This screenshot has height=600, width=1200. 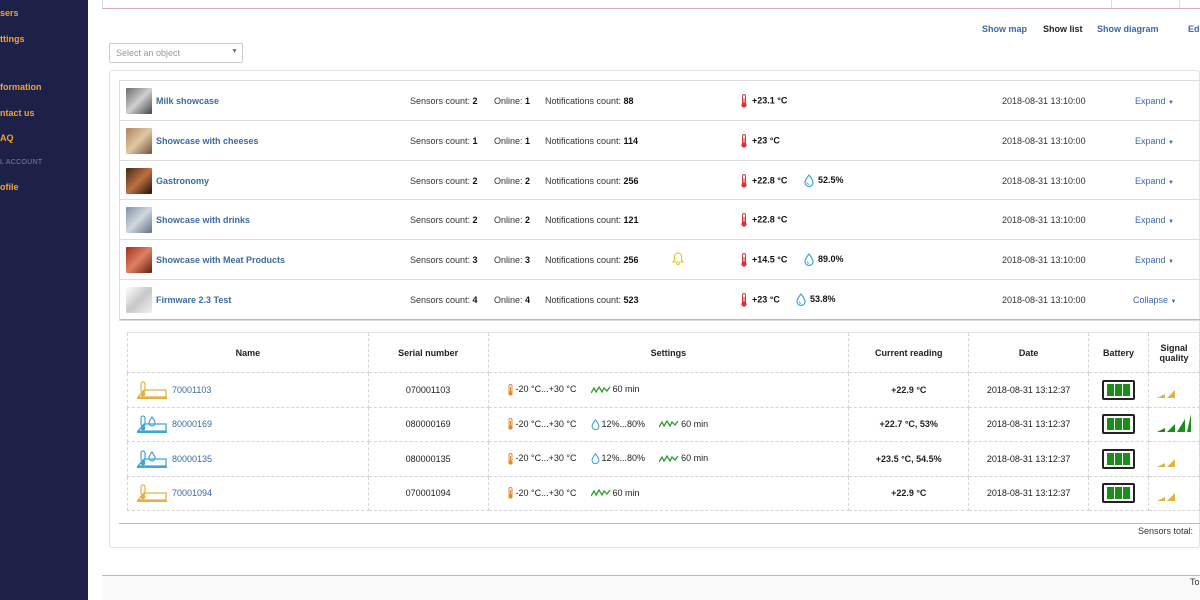 What do you see at coordinates (428, 493) in the screenshot?
I see `serial-number: 070001094` at bounding box center [428, 493].